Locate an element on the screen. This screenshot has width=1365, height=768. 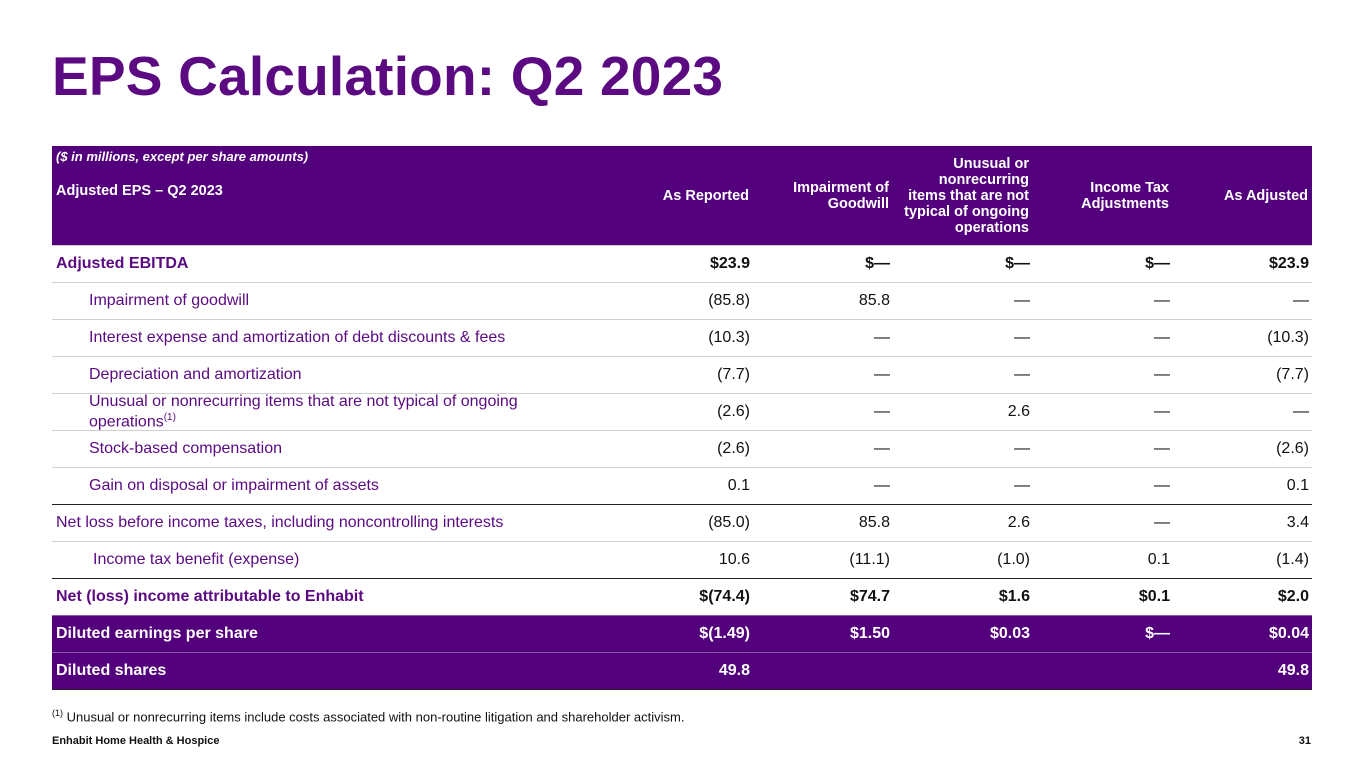
column-header-impairment-of-goodwill: Impairment of Goodwill is located at coordinates (841, 195).